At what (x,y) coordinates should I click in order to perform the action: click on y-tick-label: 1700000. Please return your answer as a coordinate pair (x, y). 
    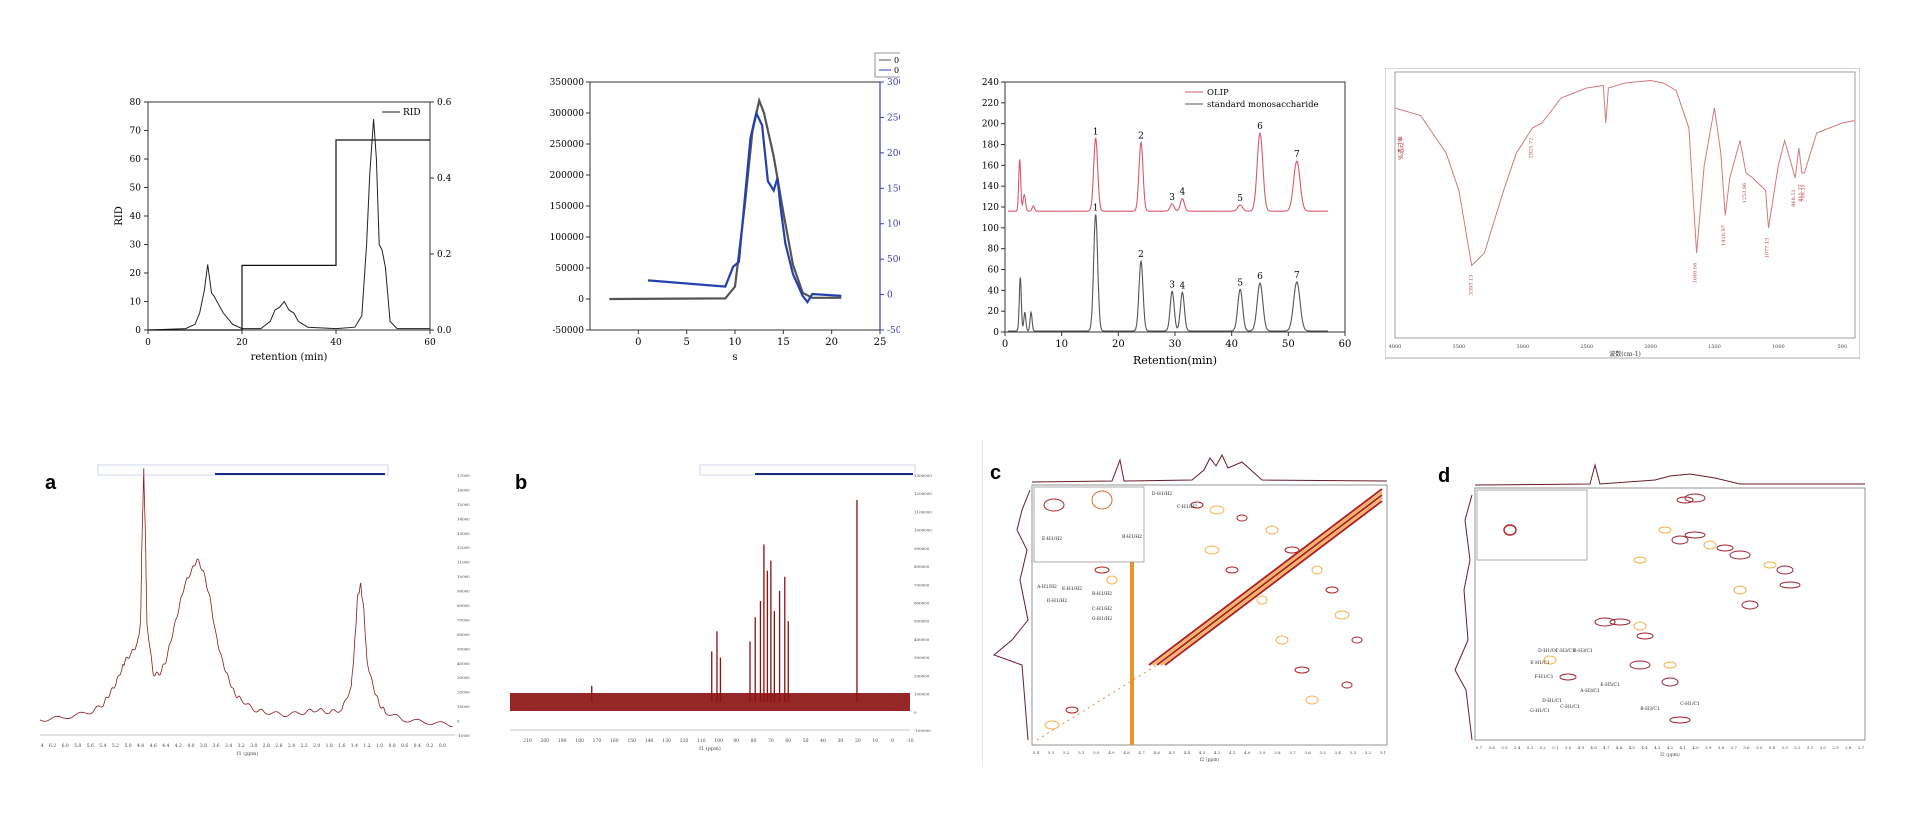
    Looking at the image, I should click on (463, 475).